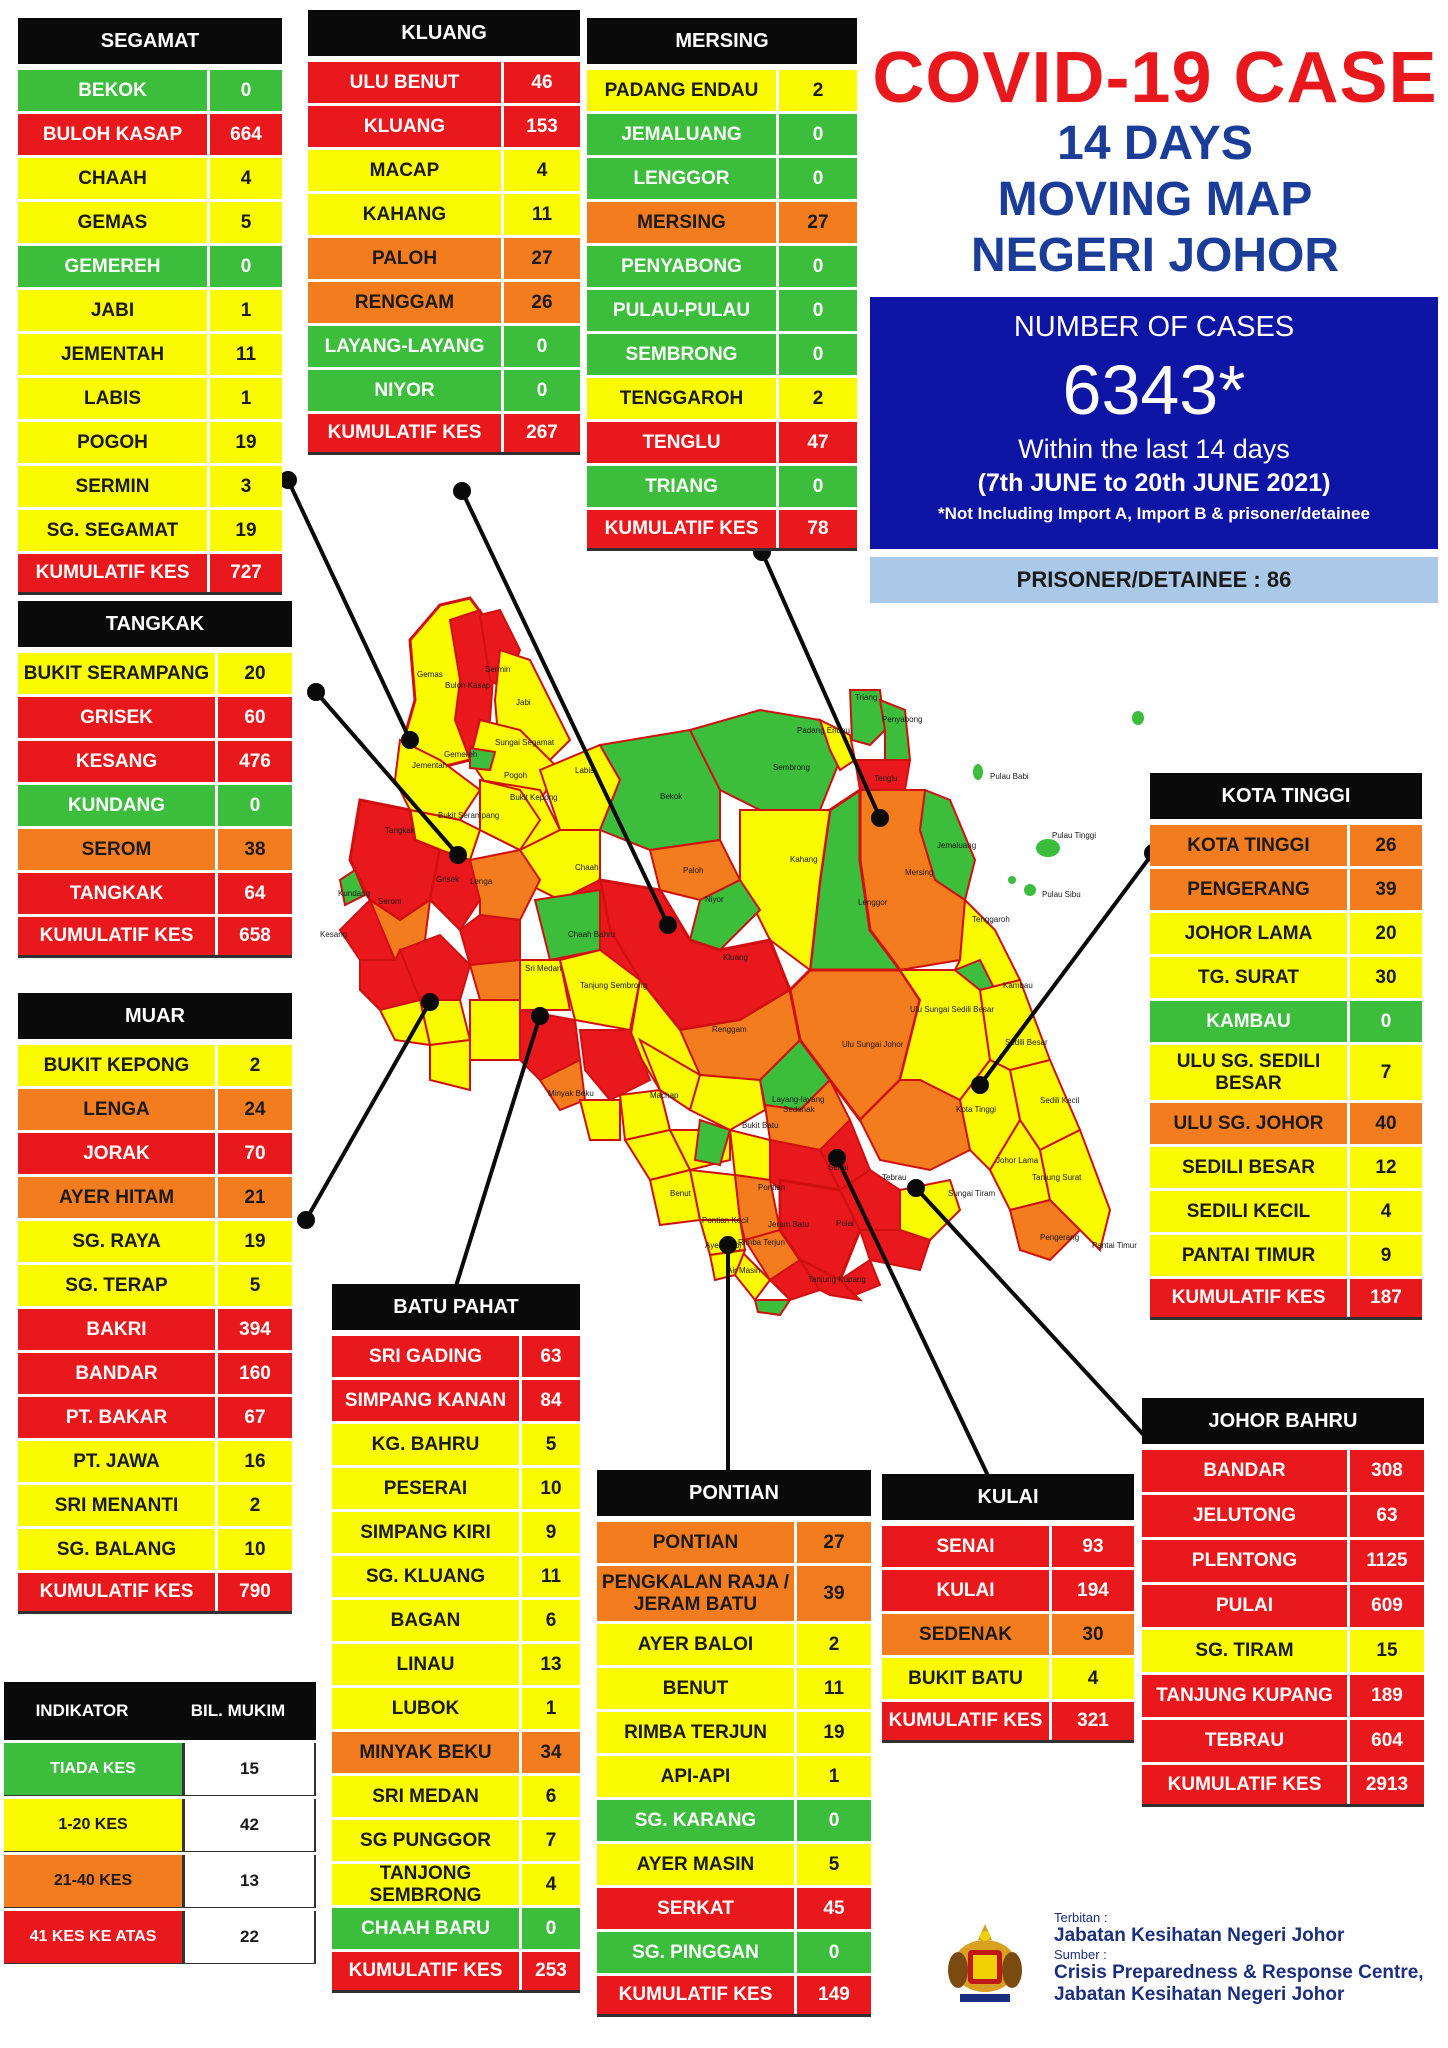 The height and width of the screenshot is (2048, 1448). What do you see at coordinates (599, 1120) in the screenshot?
I see `map-region-peserai` at bounding box center [599, 1120].